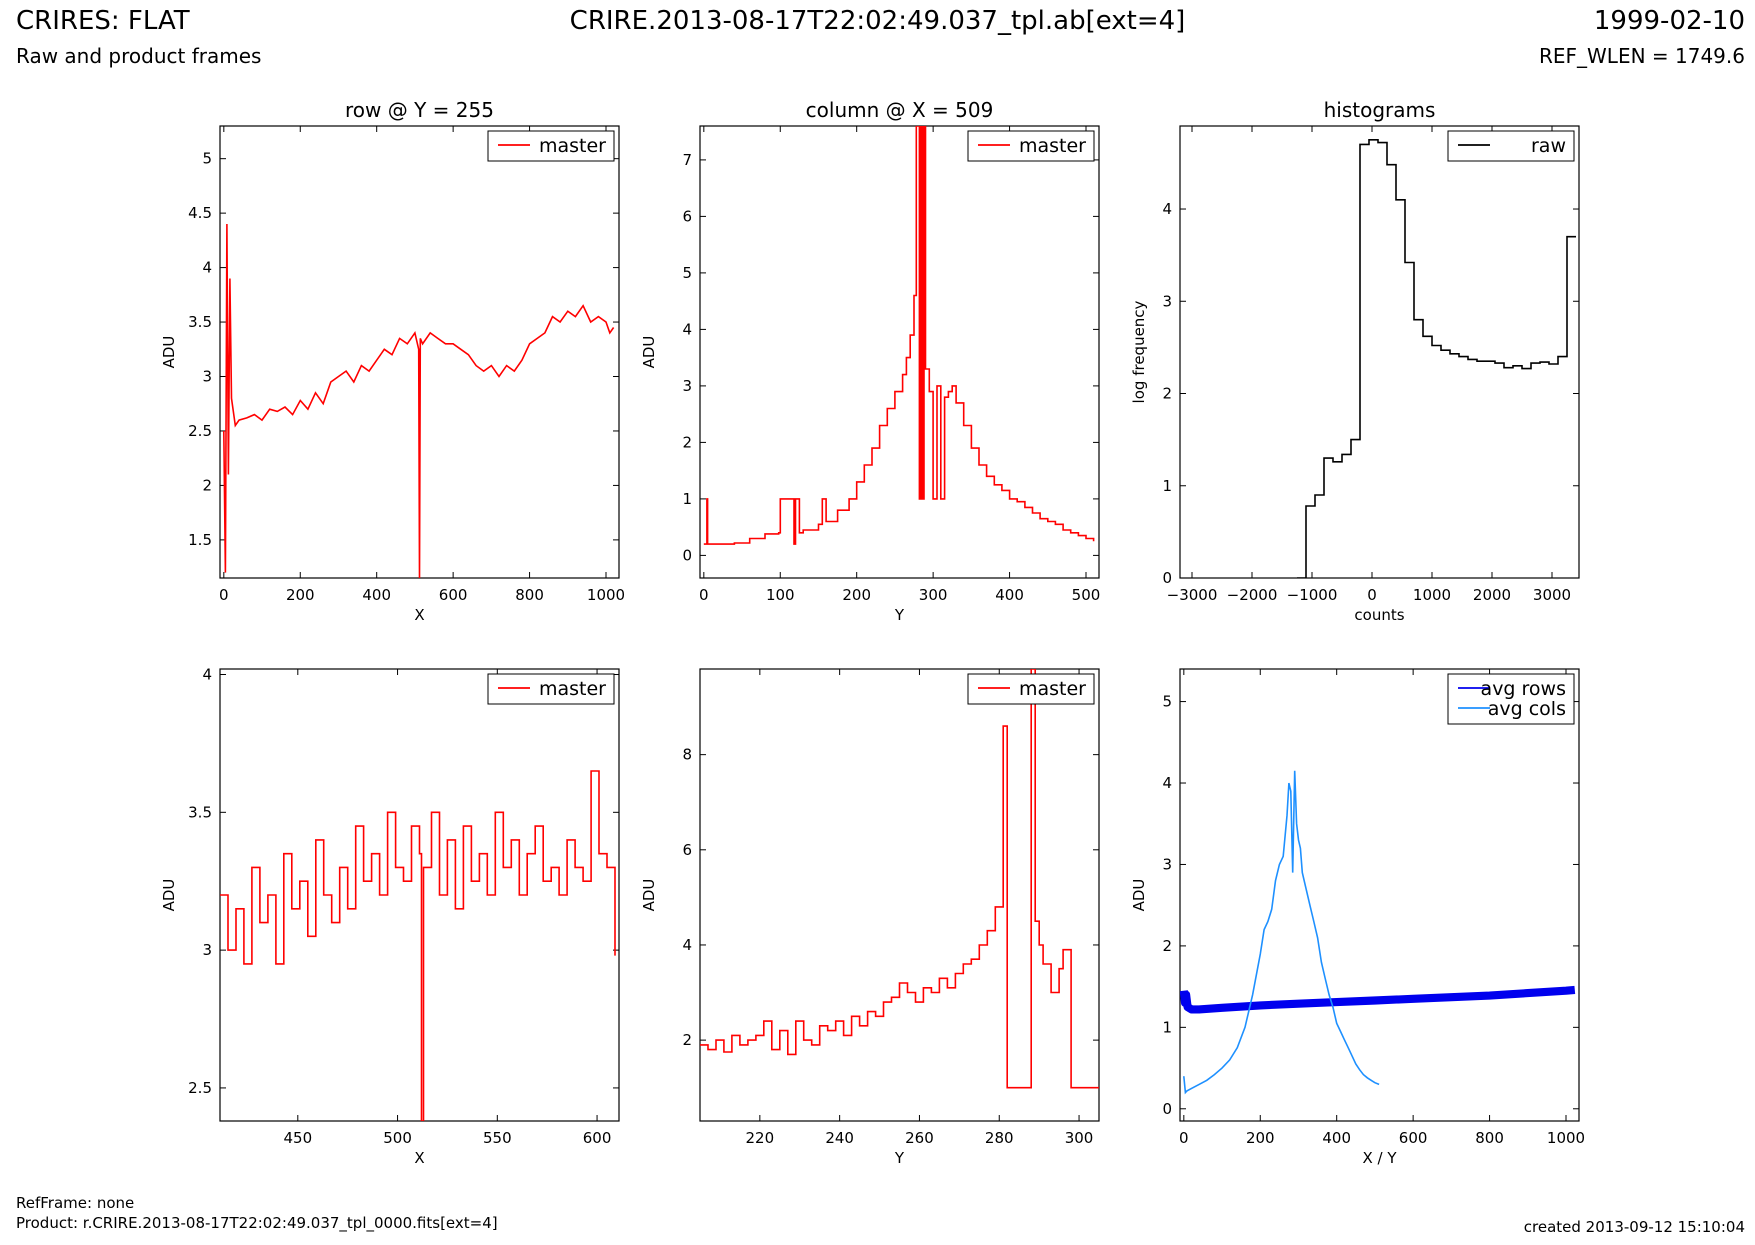 The width and height of the screenshot is (1755, 1245). What do you see at coordinates (900, 110) in the screenshot?
I see `panel-title: column @ X = 509` at bounding box center [900, 110].